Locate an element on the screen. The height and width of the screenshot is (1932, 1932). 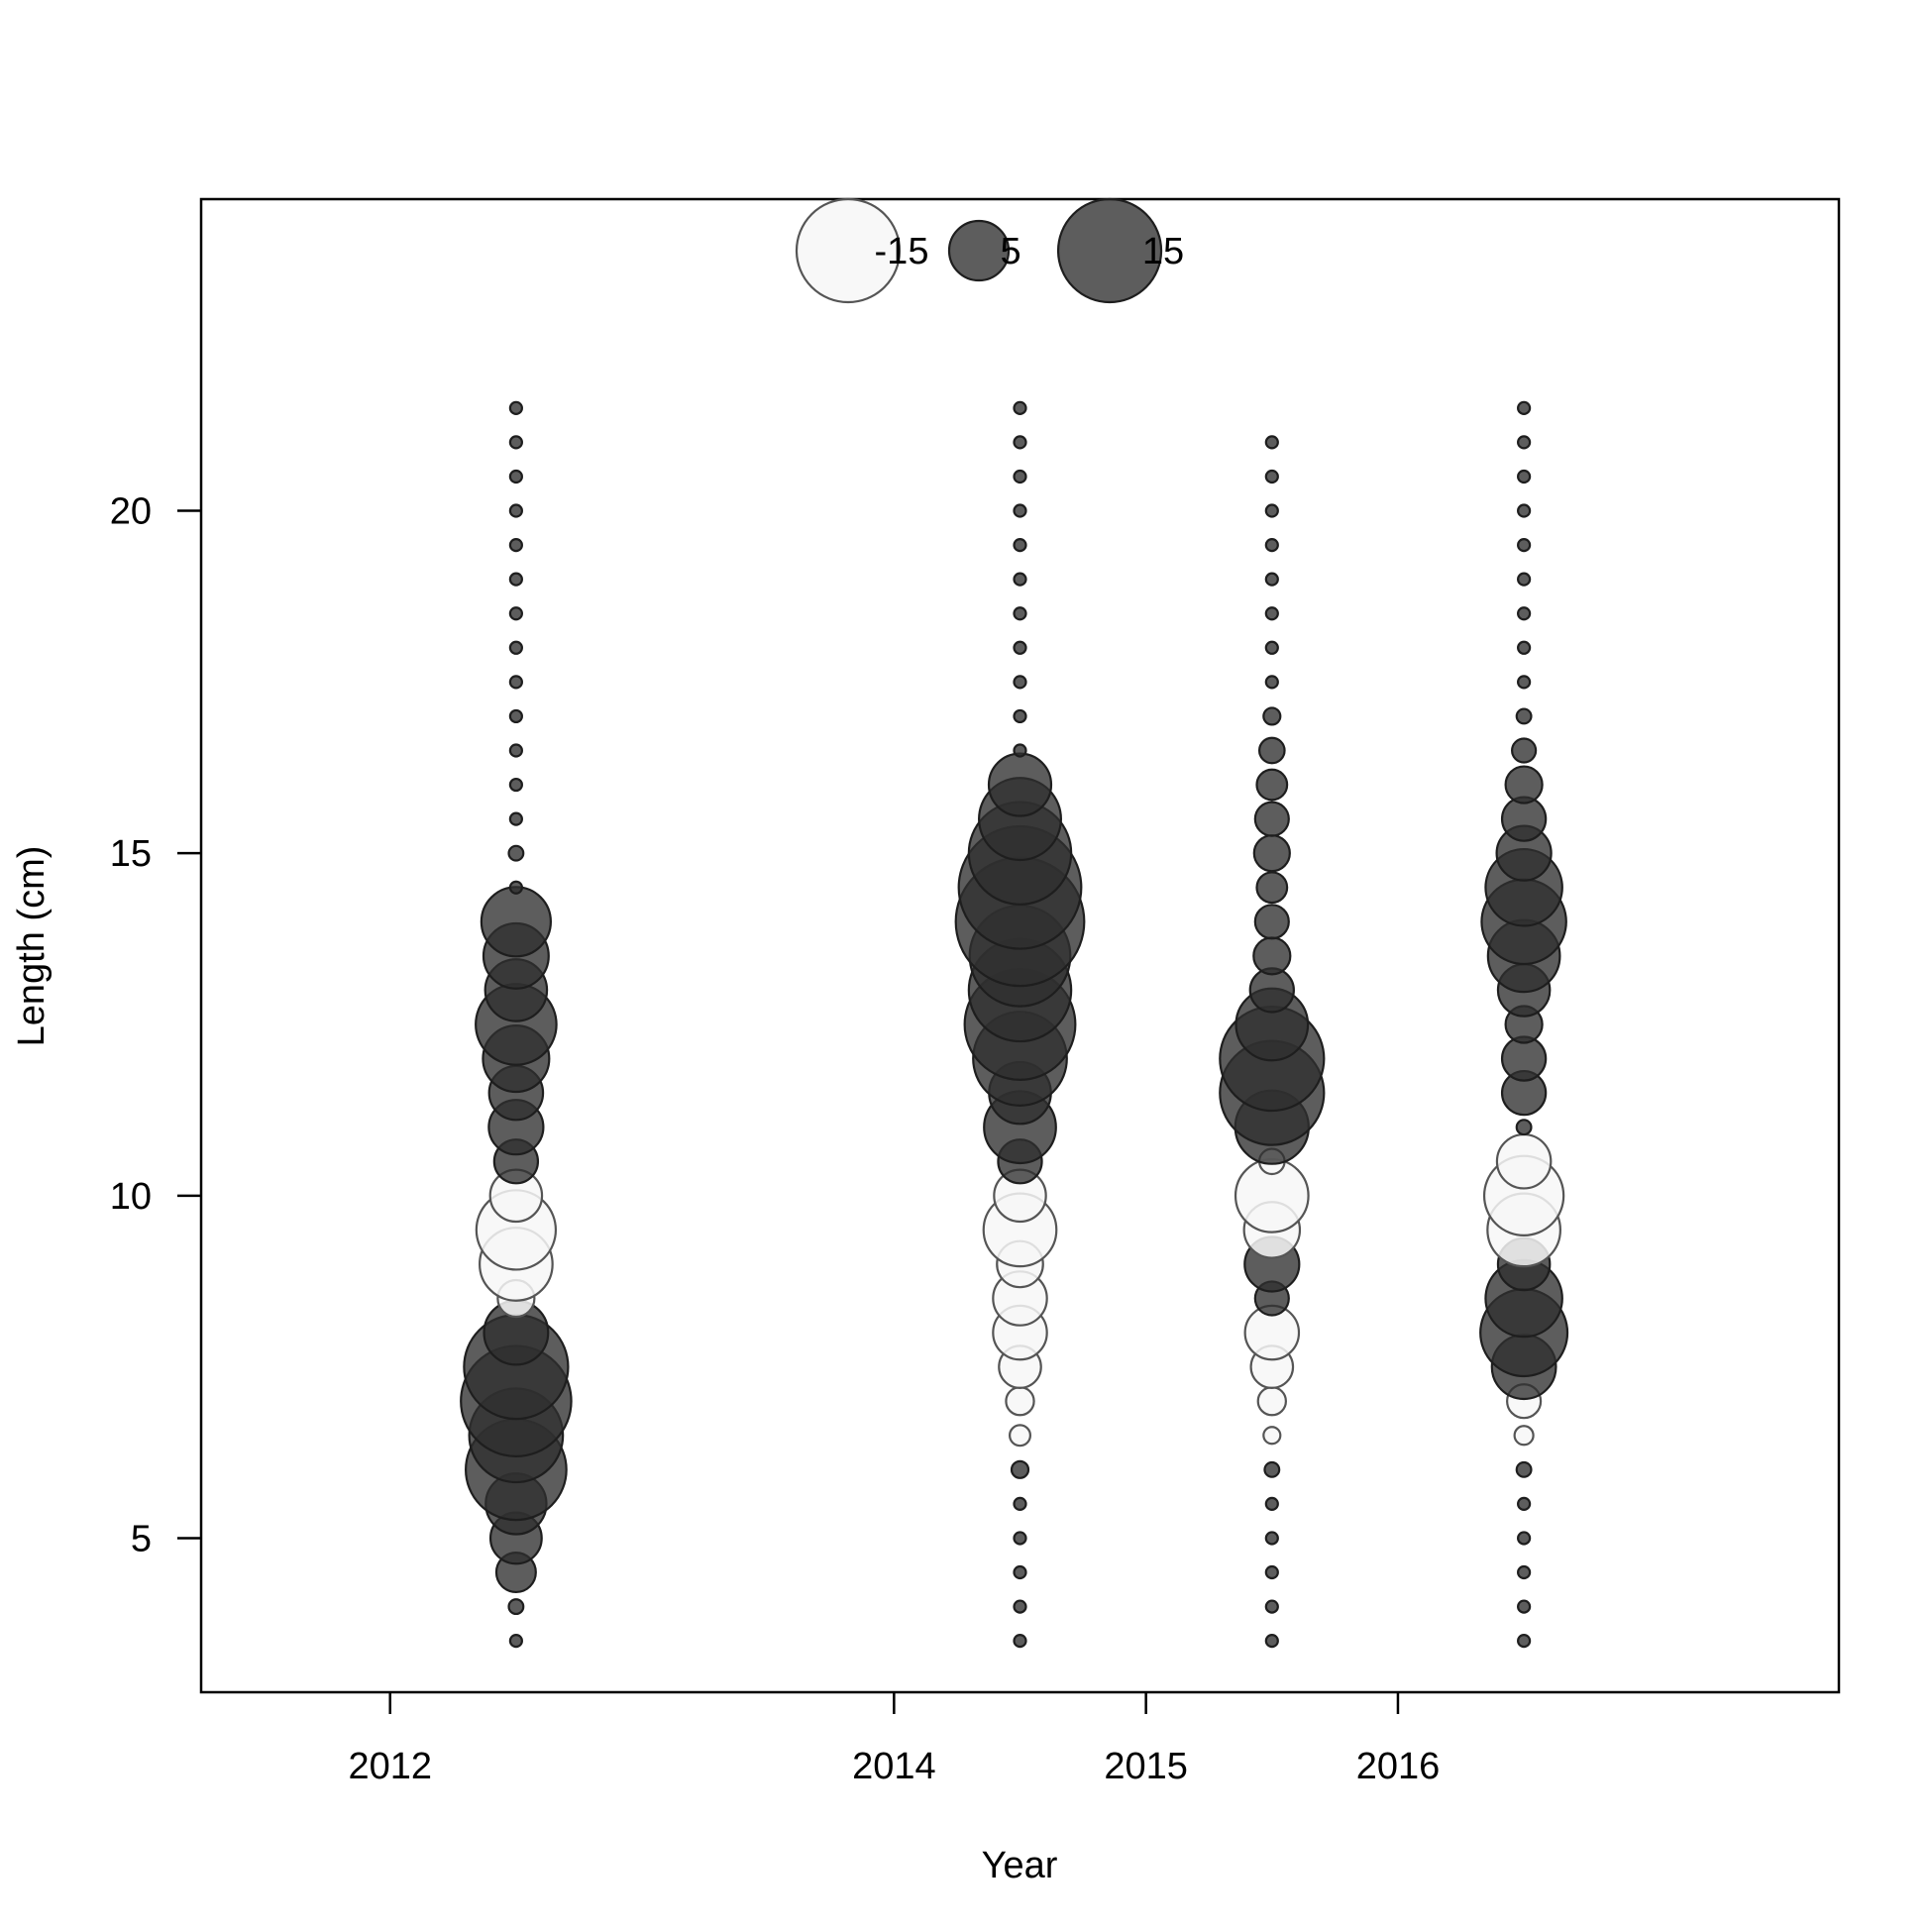
x-axis-title: Year is located at coordinates (1020, 1865).